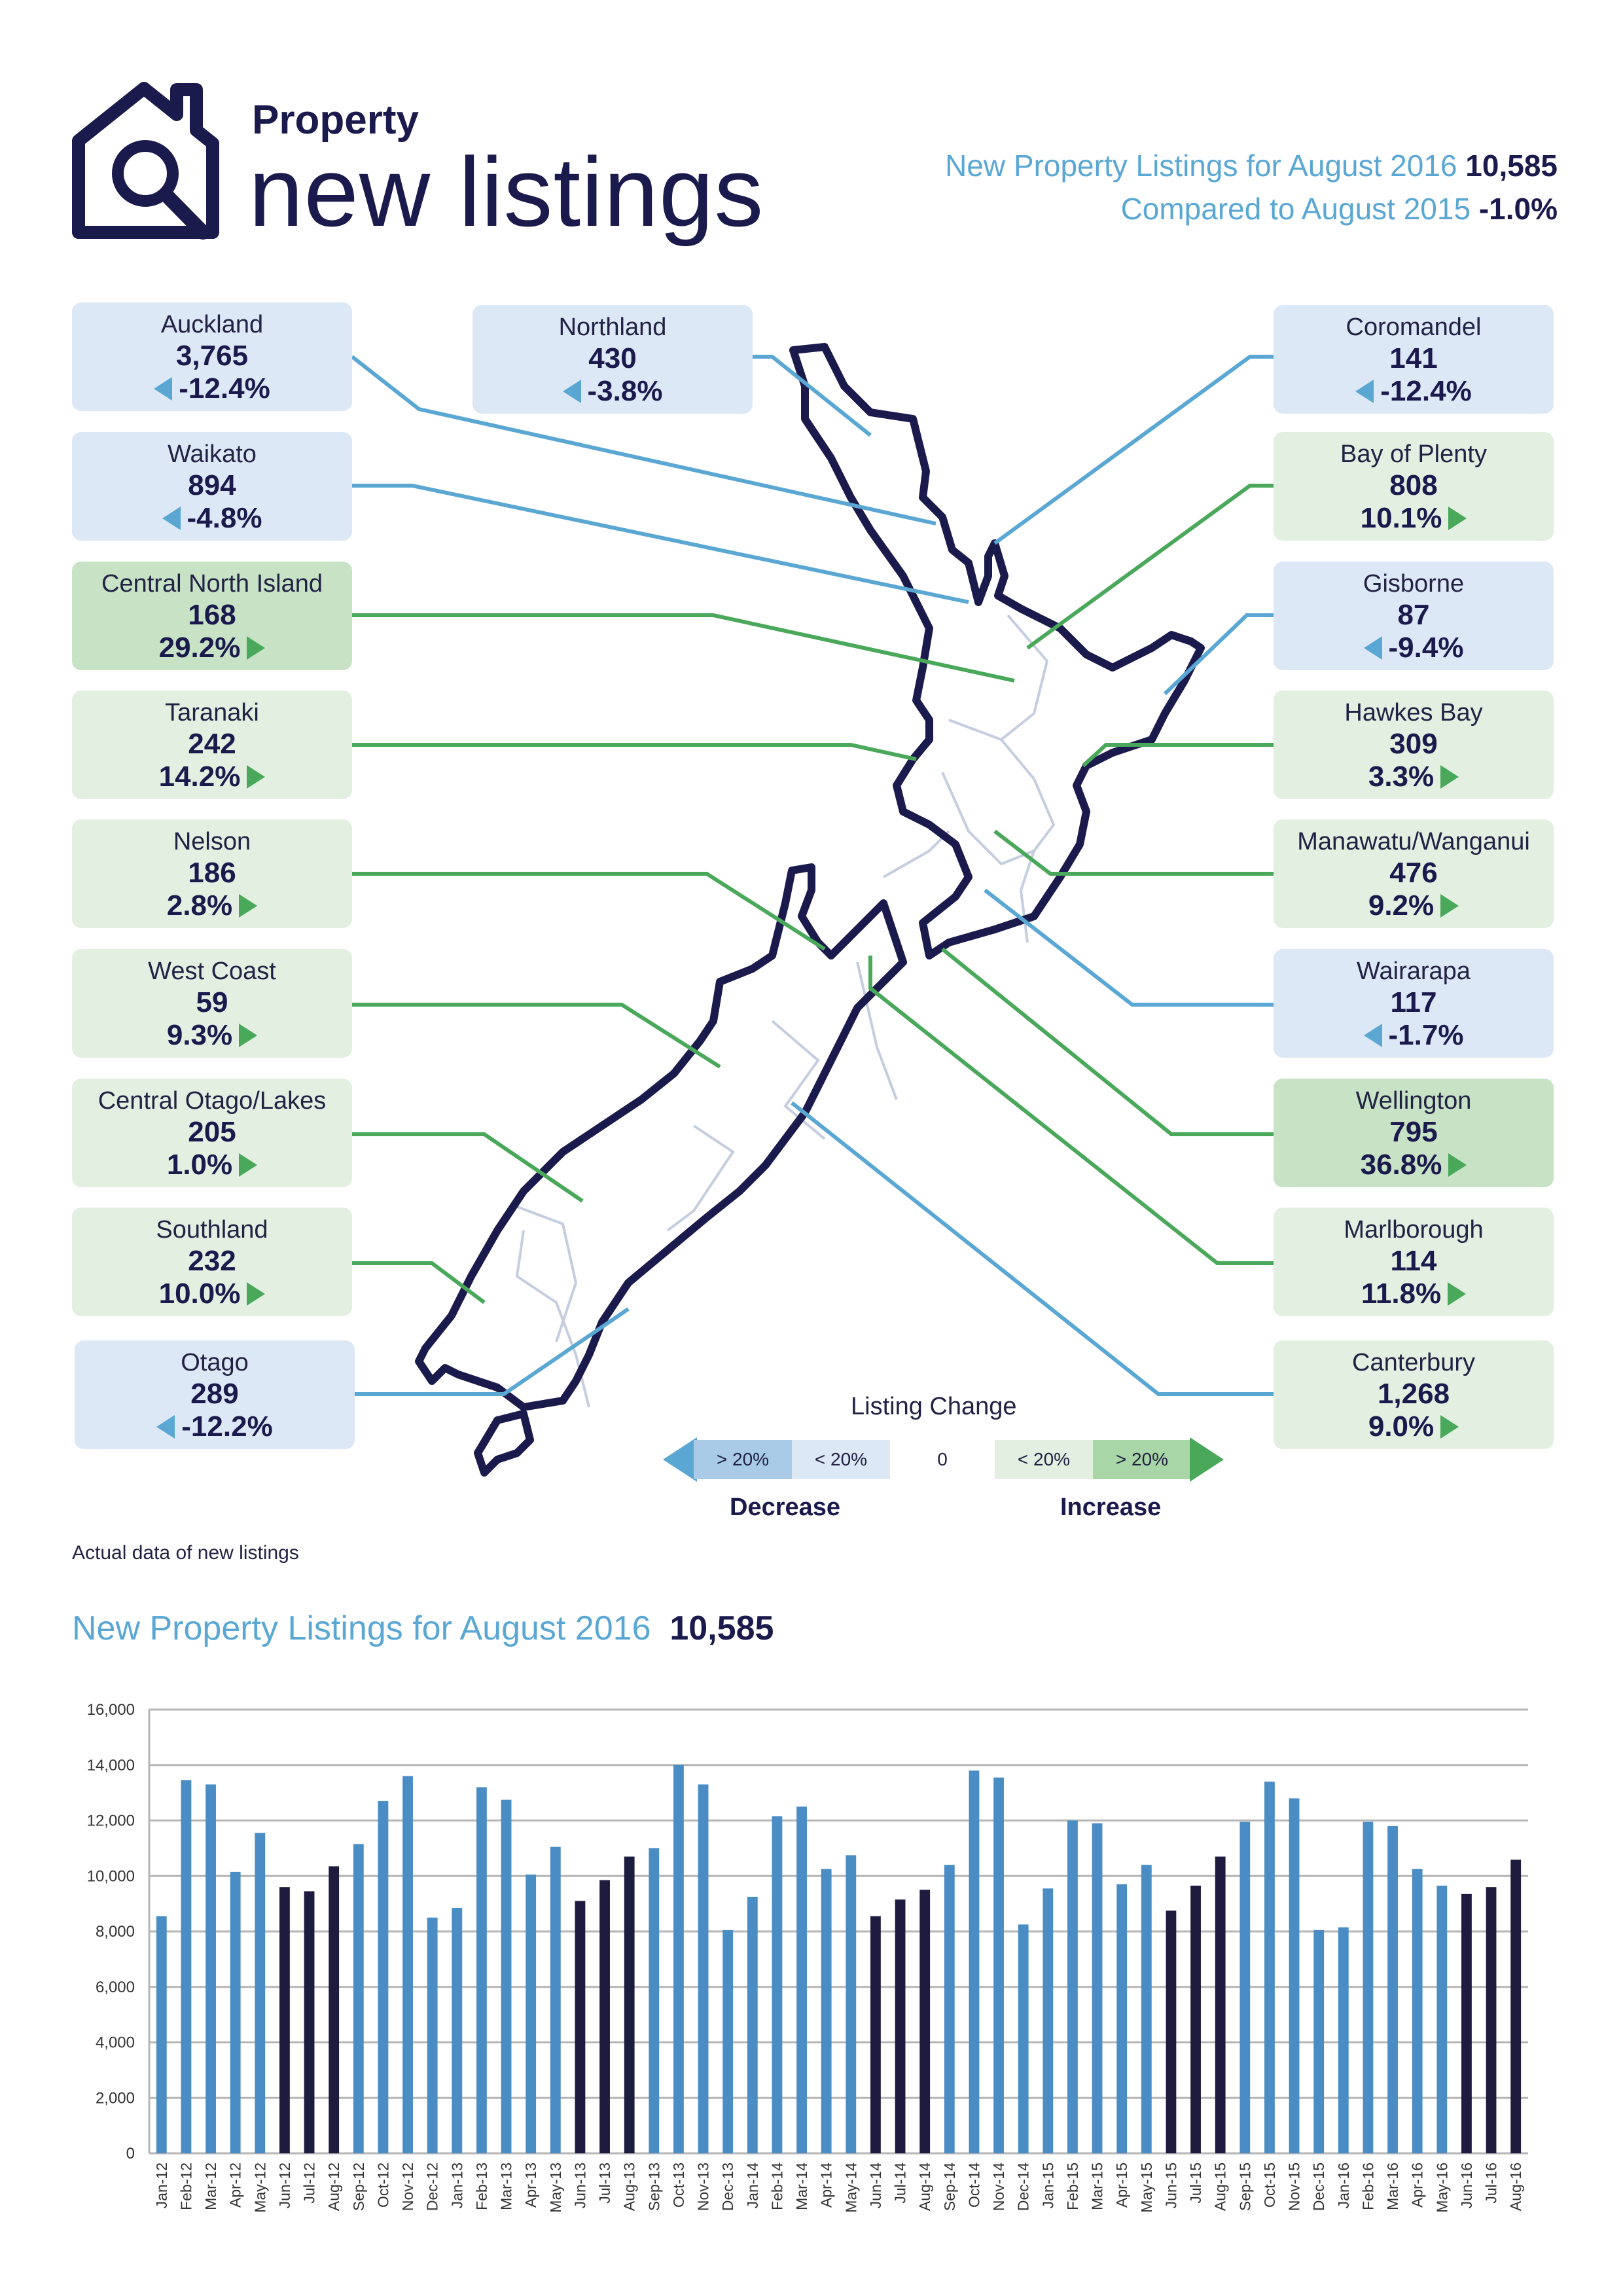 This screenshot has width=1623, height=2296. Describe the element at coordinates (171, 518) in the screenshot. I see `decrease-arrow-icon` at that location.